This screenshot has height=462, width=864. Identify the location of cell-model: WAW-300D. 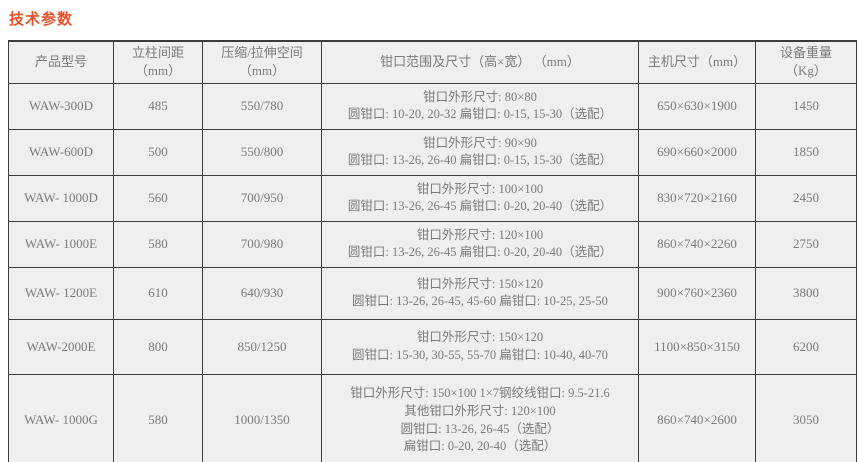
(61, 106).